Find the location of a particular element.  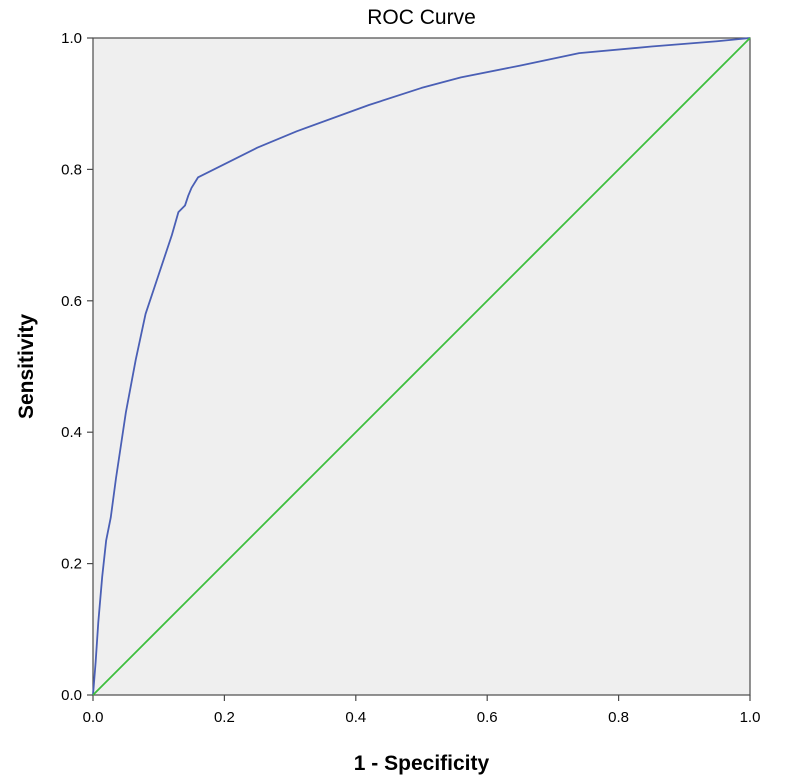

x-tick-label: 0.6 is located at coordinates (487, 717).